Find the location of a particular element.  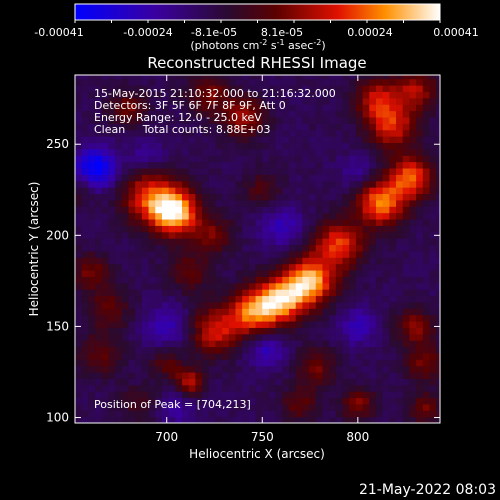

annotation-time-range: 15-May-2015 21:10:32.000 to 21:16:32.000 is located at coordinates (215, 93).